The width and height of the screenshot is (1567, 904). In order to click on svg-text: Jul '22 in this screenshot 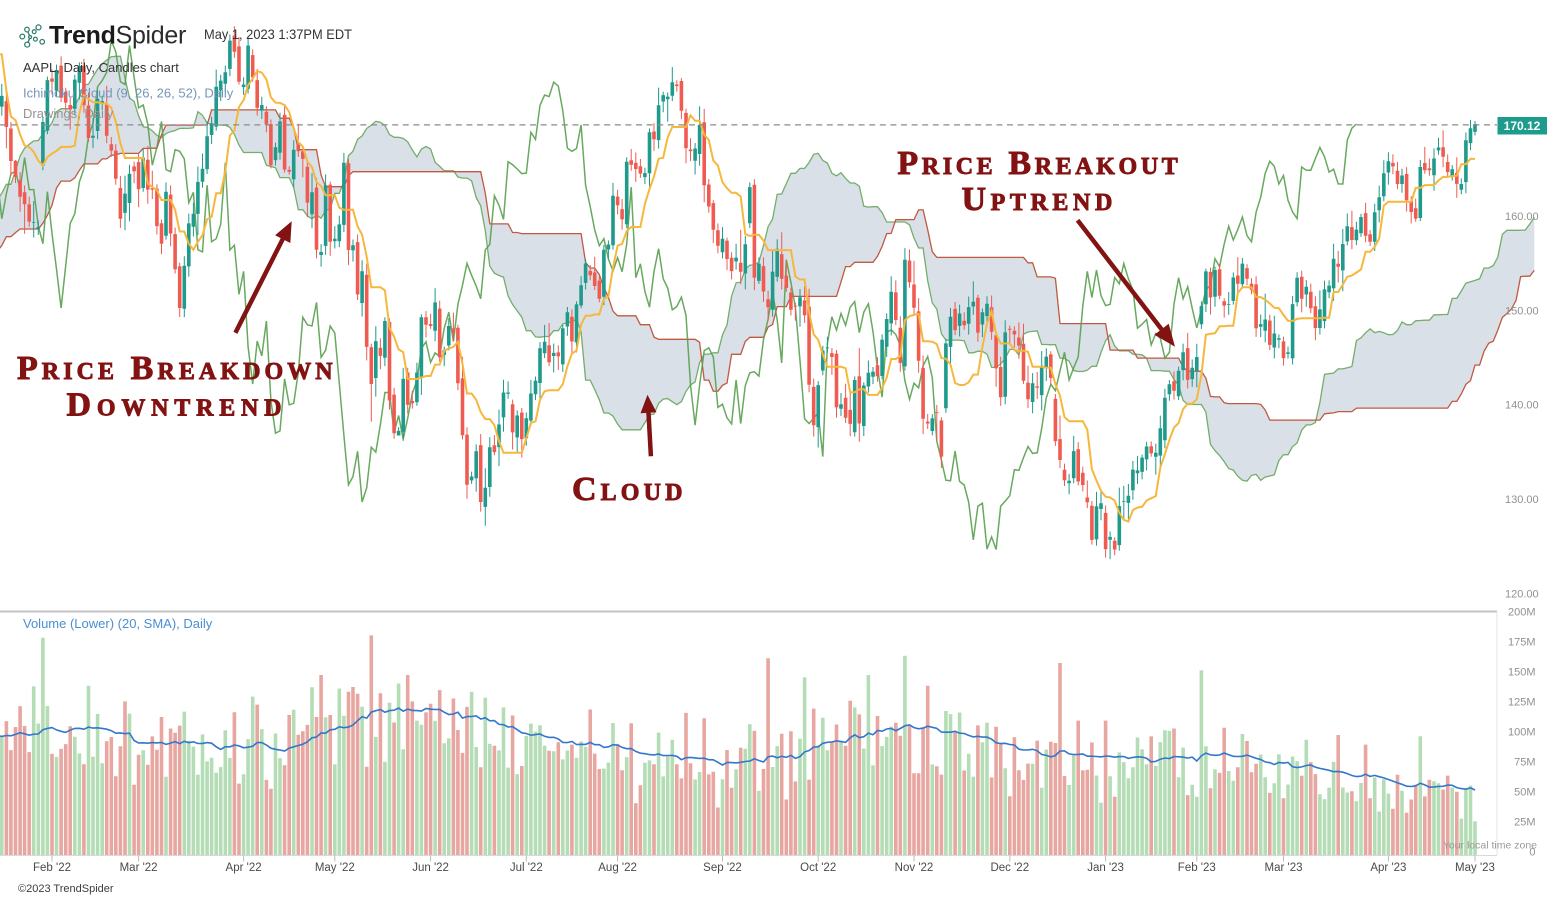, I will do `click(526, 868)`.